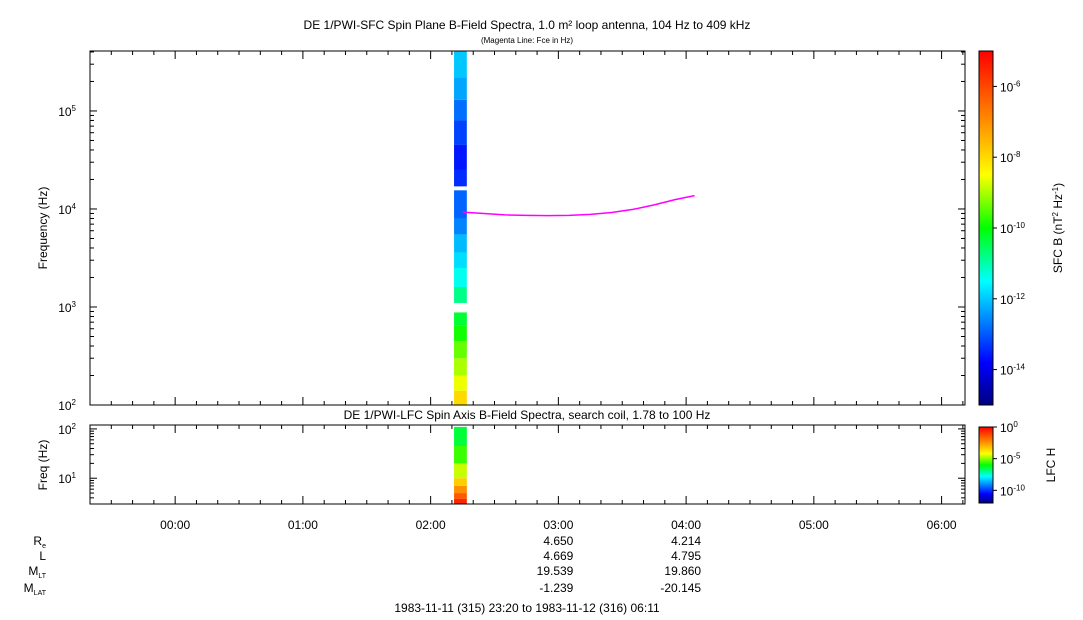 This screenshot has height=620, width=1083. Describe the element at coordinates (682, 571) in the screenshot. I see `ephemeris-value: 19.860` at that location.